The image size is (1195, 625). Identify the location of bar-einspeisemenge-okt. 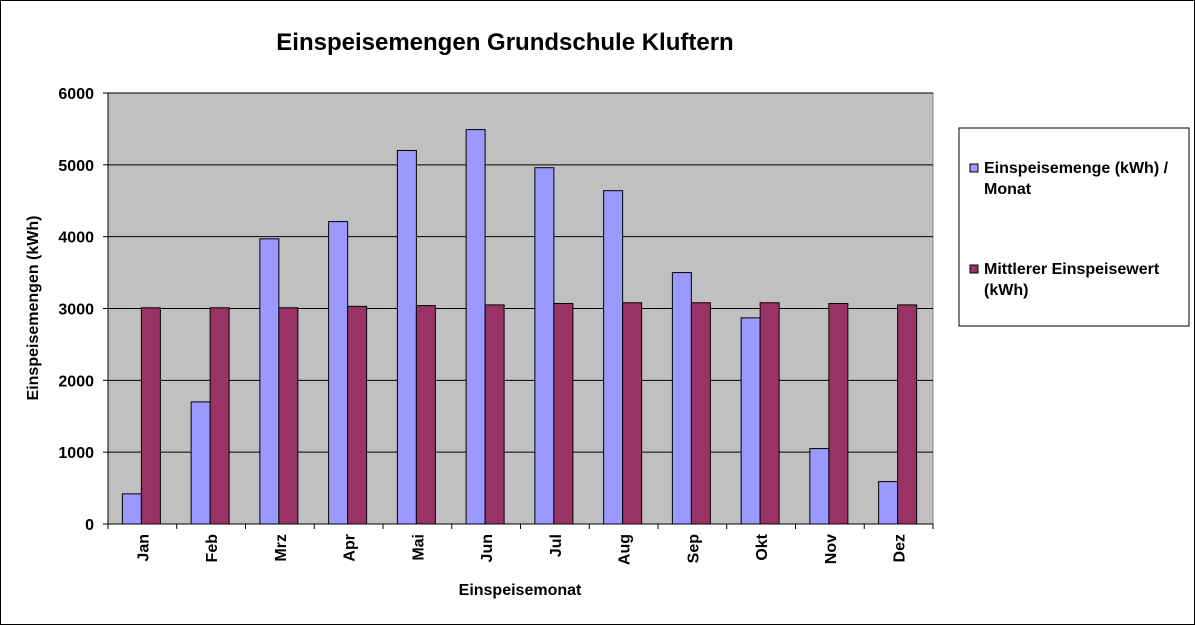
(750, 421).